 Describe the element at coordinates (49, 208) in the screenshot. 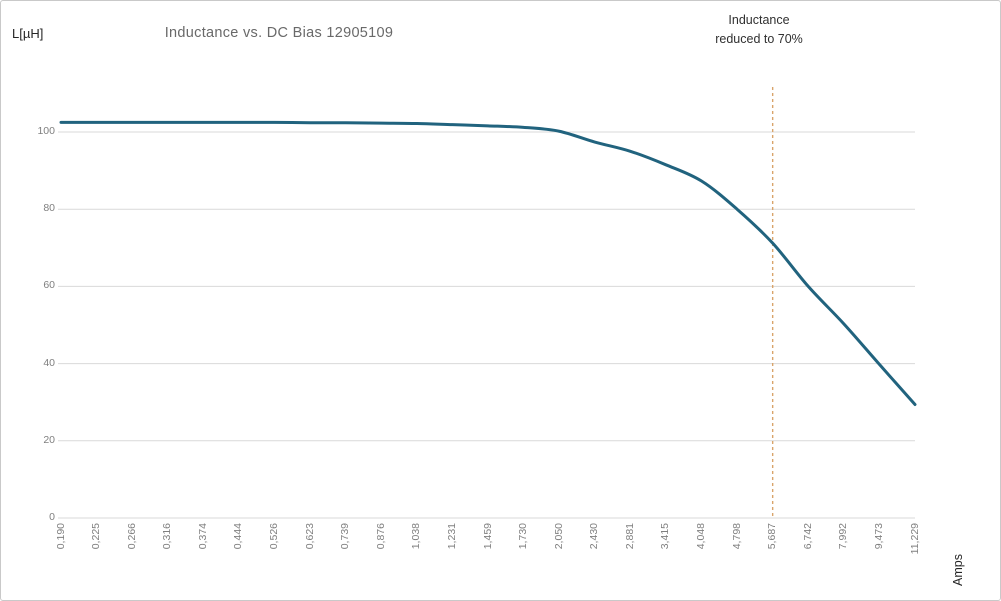

I see `y-tick-label: 80` at that location.